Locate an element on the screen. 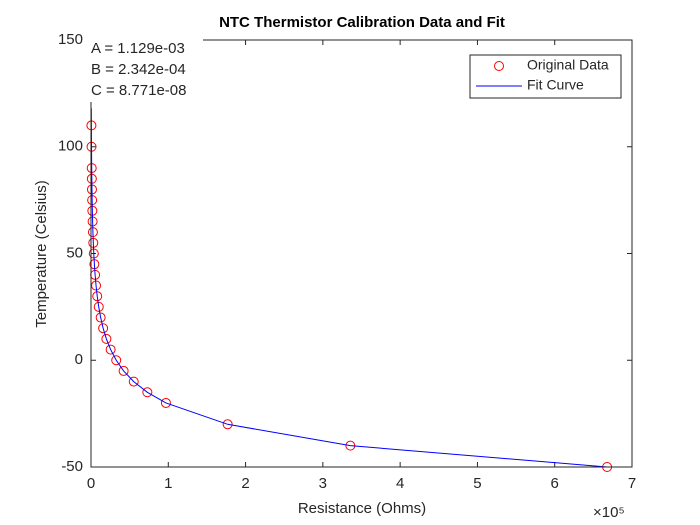 Image resolution: width=700 pixels, height=525 pixels. x-tick-label: 2 is located at coordinates (245, 483).